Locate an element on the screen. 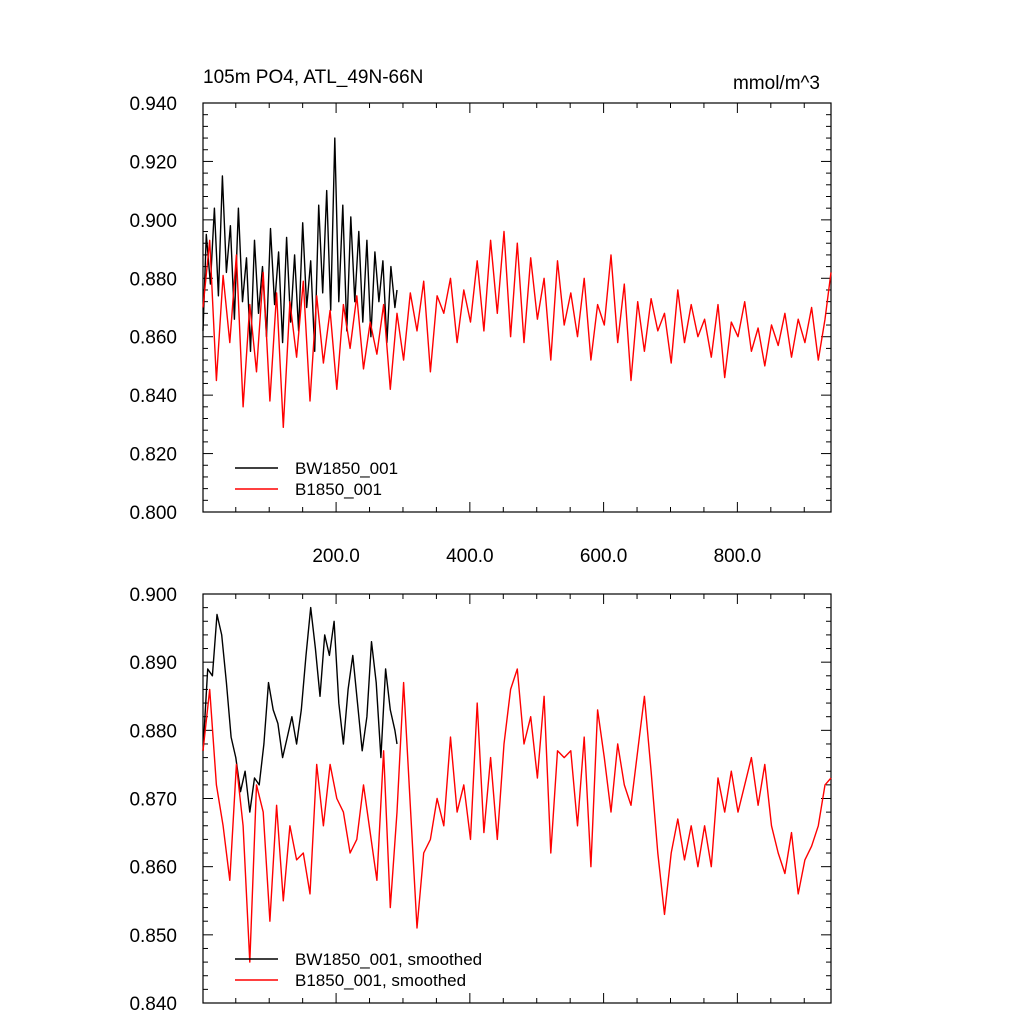 The image size is (1024, 1024). units-label: mmol/m^3 is located at coordinates (776, 83).